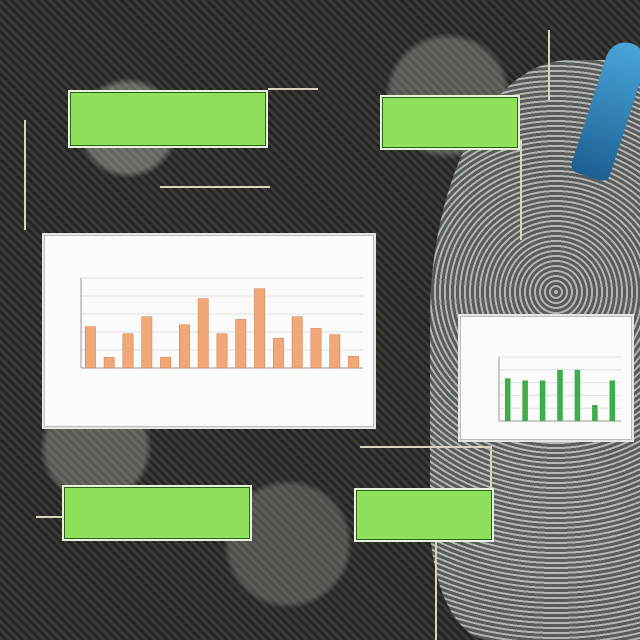 This screenshot has width=640, height=640. Describe the element at coordinates (157, 513) in the screenshot. I see `callout-label-bottom-left` at that location.